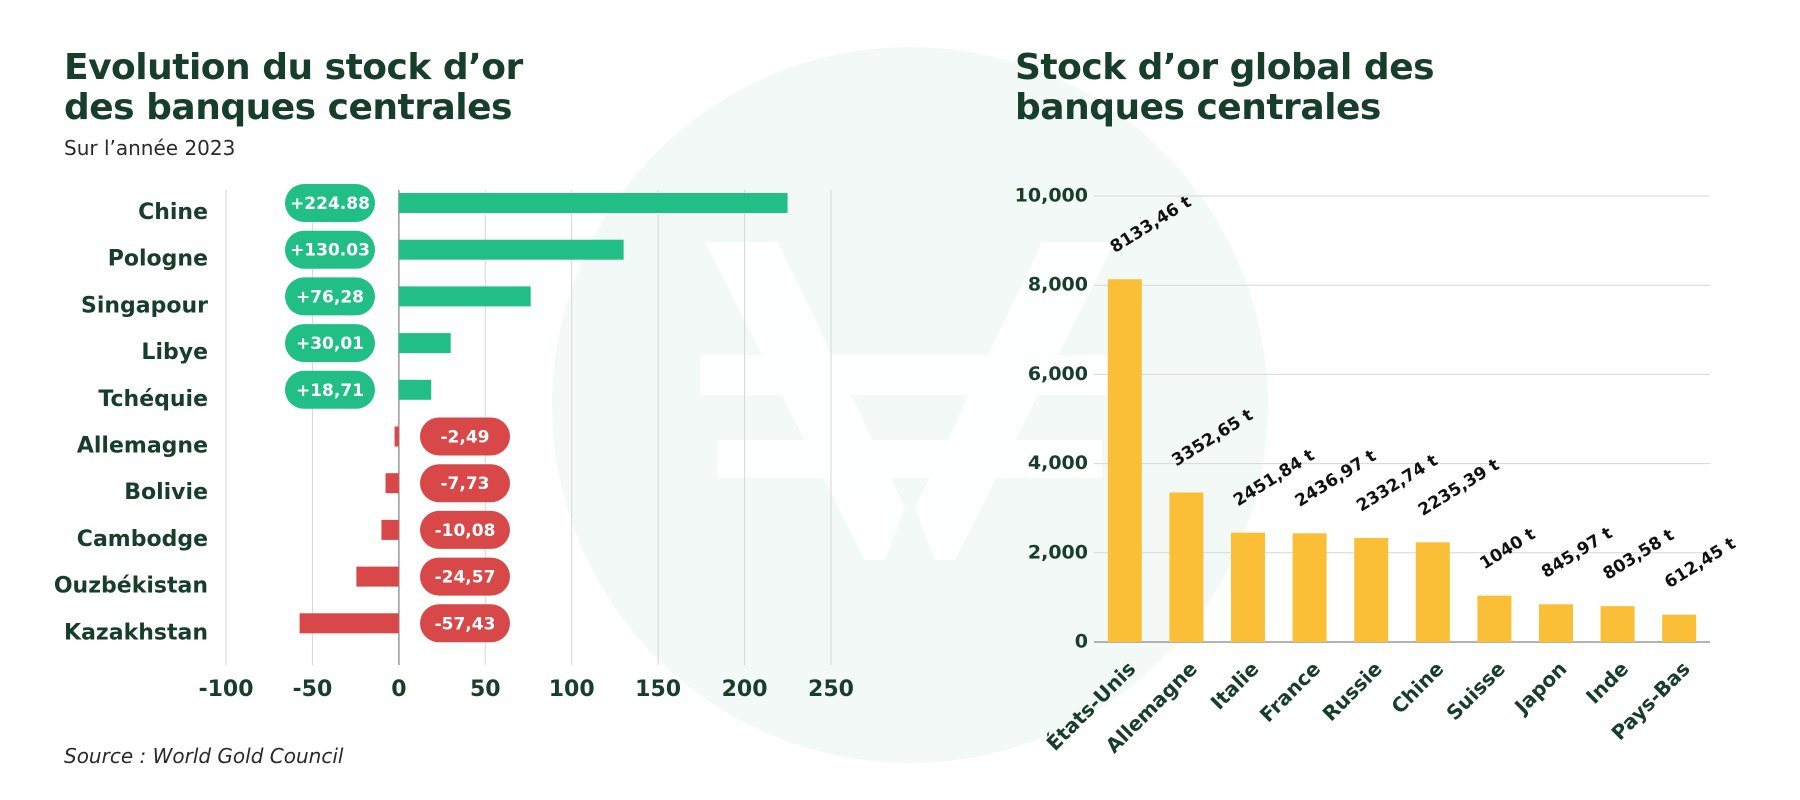  I want to click on value-label: -24,57, so click(465, 578).